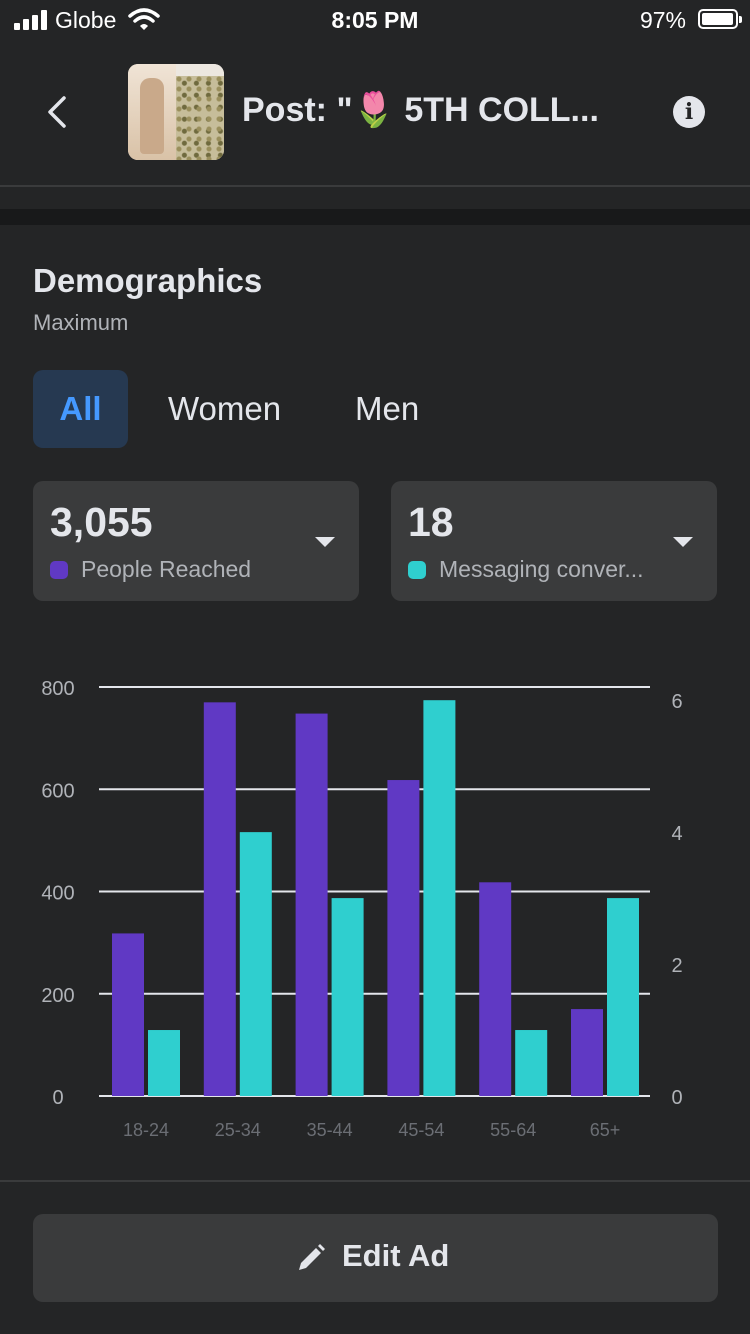 The image size is (750, 1334). What do you see at coordinates (166, 569) in the screenshot?
I see `metric-label: People Reached` at bounding box center [166, 569].